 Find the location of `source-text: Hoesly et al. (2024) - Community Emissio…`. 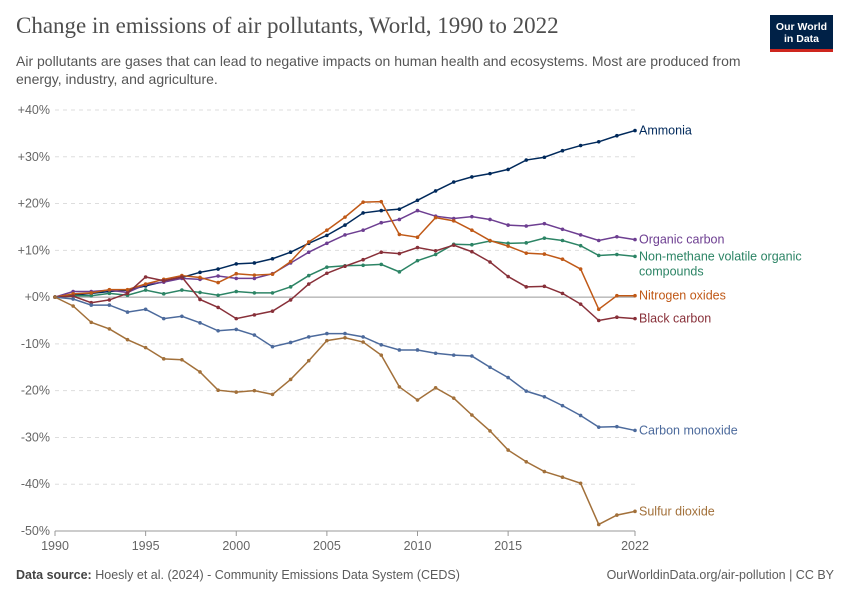

source-text: Hoesly et al. (2024) - Community Emissio… is located at coordinates (277, 575).